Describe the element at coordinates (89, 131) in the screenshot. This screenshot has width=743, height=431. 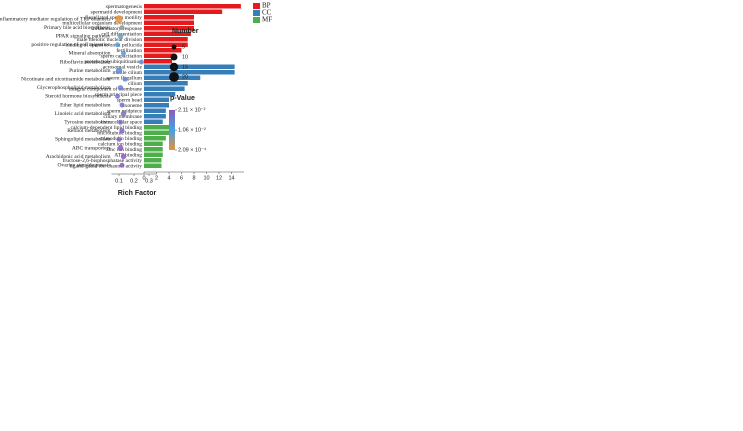
I see `y-tick-label: Retinol metabolism` at that location.